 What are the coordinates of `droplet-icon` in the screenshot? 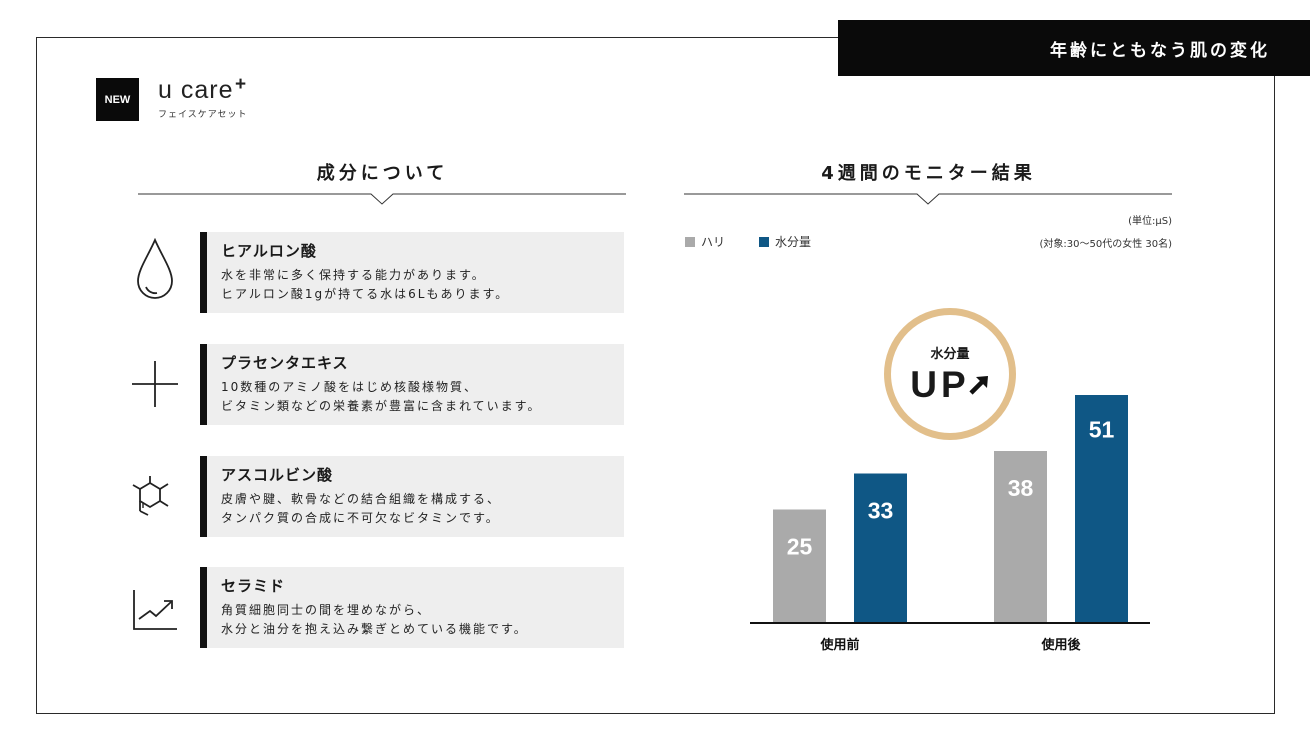 It's located at (155, 268).